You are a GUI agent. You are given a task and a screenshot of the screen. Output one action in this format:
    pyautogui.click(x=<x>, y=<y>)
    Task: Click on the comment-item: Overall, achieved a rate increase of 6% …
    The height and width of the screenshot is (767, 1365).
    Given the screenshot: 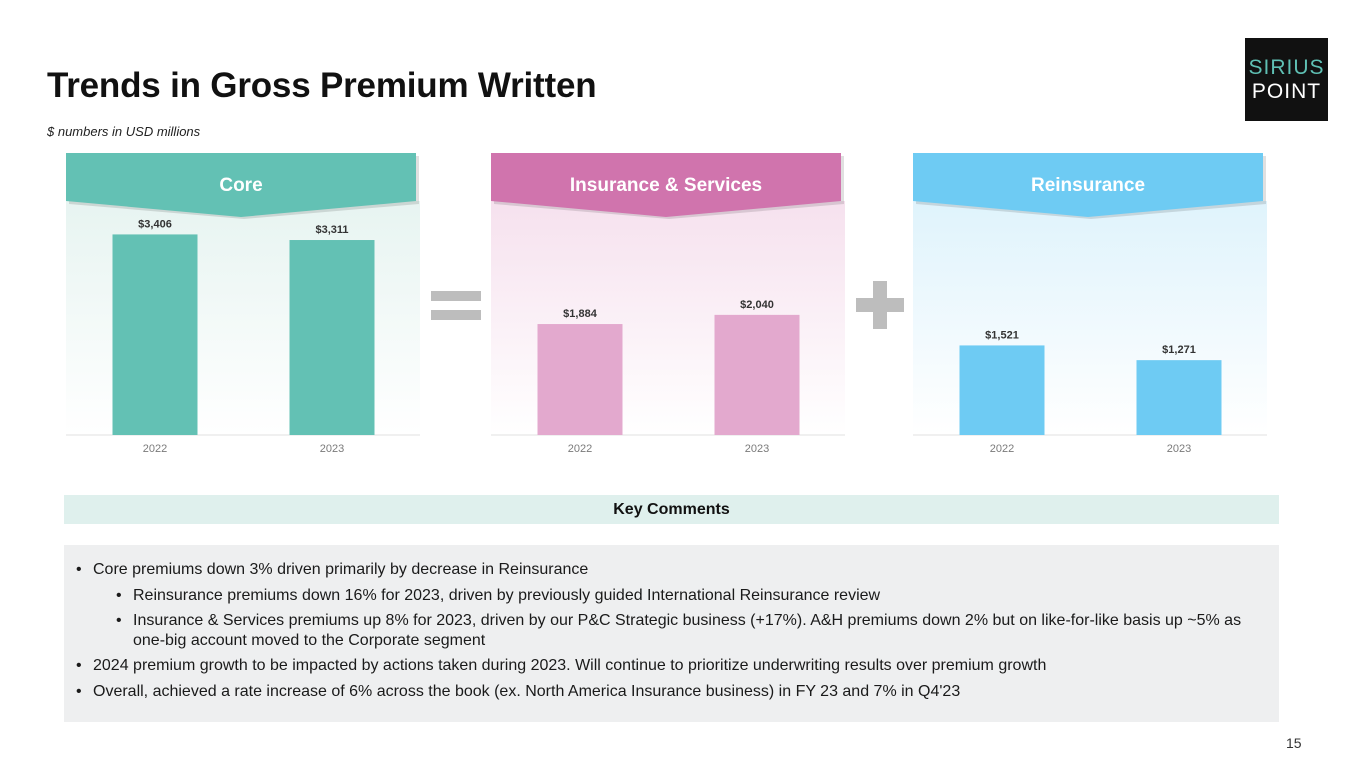 What is the action you would take?
    pyautogui.click(x=669, y=692)
    